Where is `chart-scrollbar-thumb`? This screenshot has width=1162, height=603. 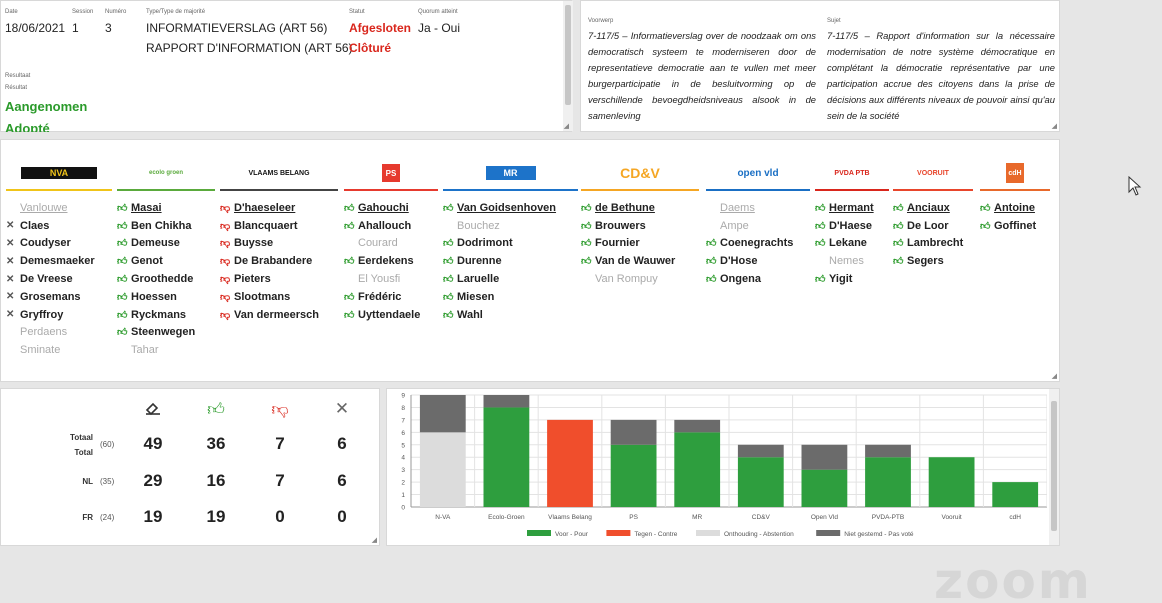
chart-scrollbar-thumb is located at coordinates (1054, 466).